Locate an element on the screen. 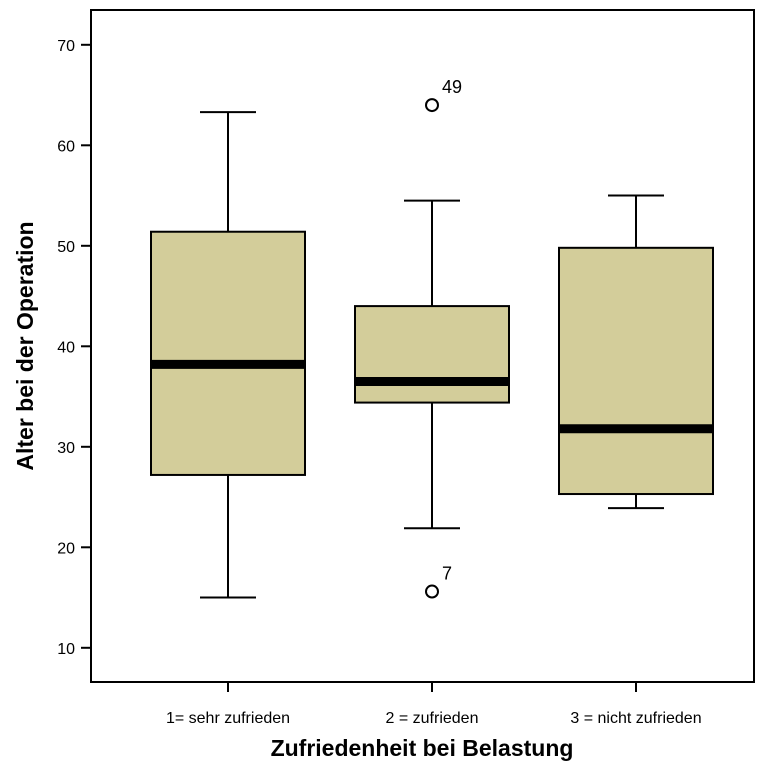  y-tick-label: 40 is located at coordinates (66, 347).